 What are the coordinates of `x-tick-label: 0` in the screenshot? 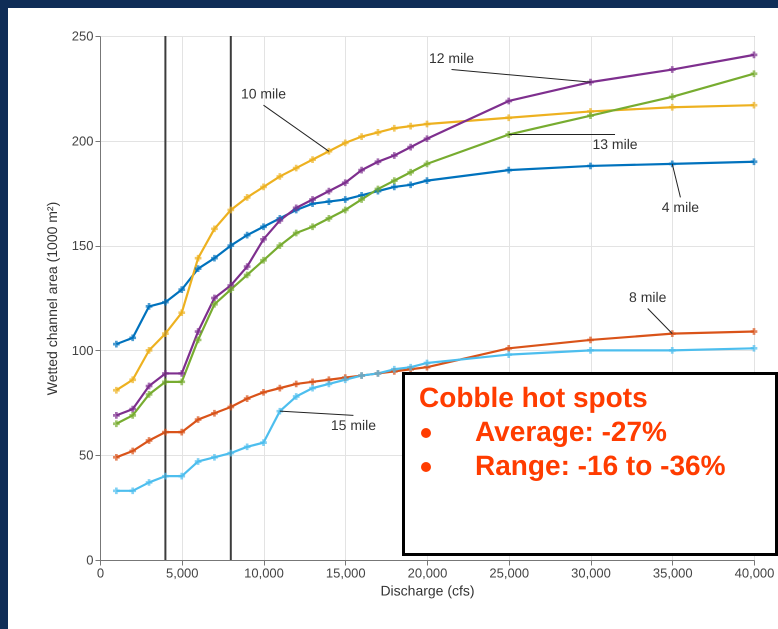 It's located at (100, 573).